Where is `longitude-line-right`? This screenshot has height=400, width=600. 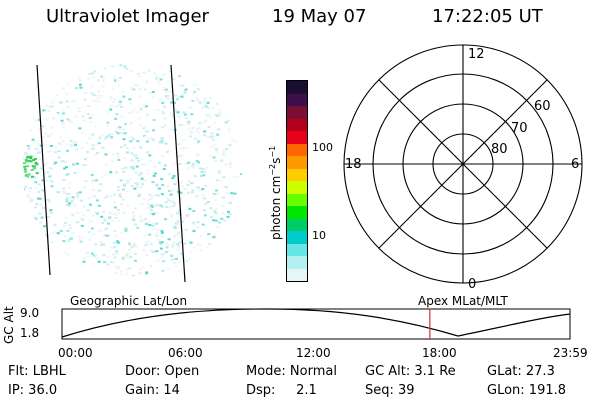 longitude-line-right is located at coordinates (178, 173).